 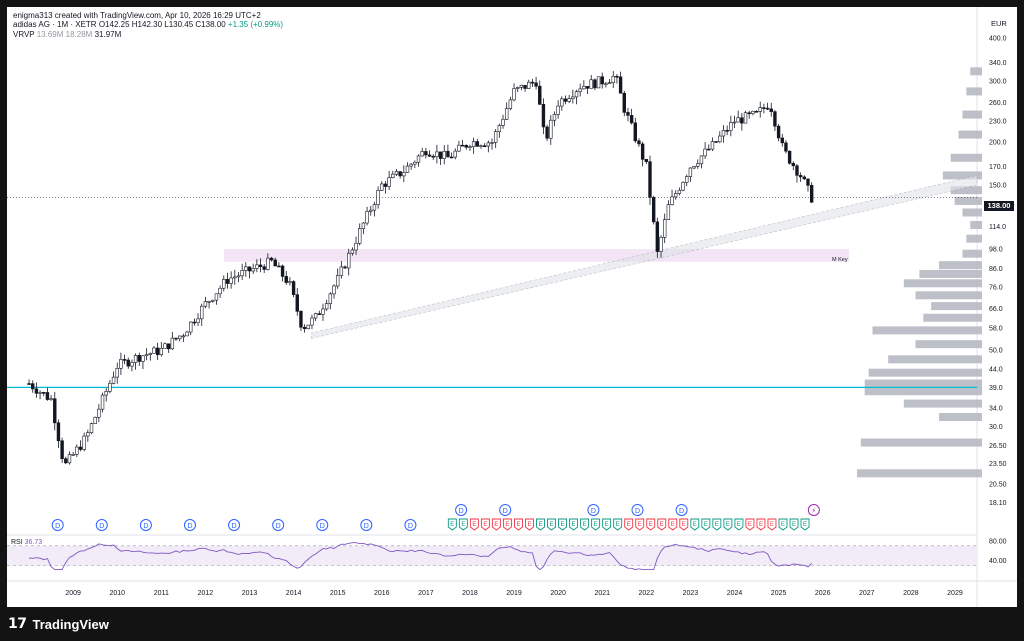 What do you see at coordinates (999, 23) in the screenshot?
I see `currency-label: EUR` at bounding box center [999, 23].